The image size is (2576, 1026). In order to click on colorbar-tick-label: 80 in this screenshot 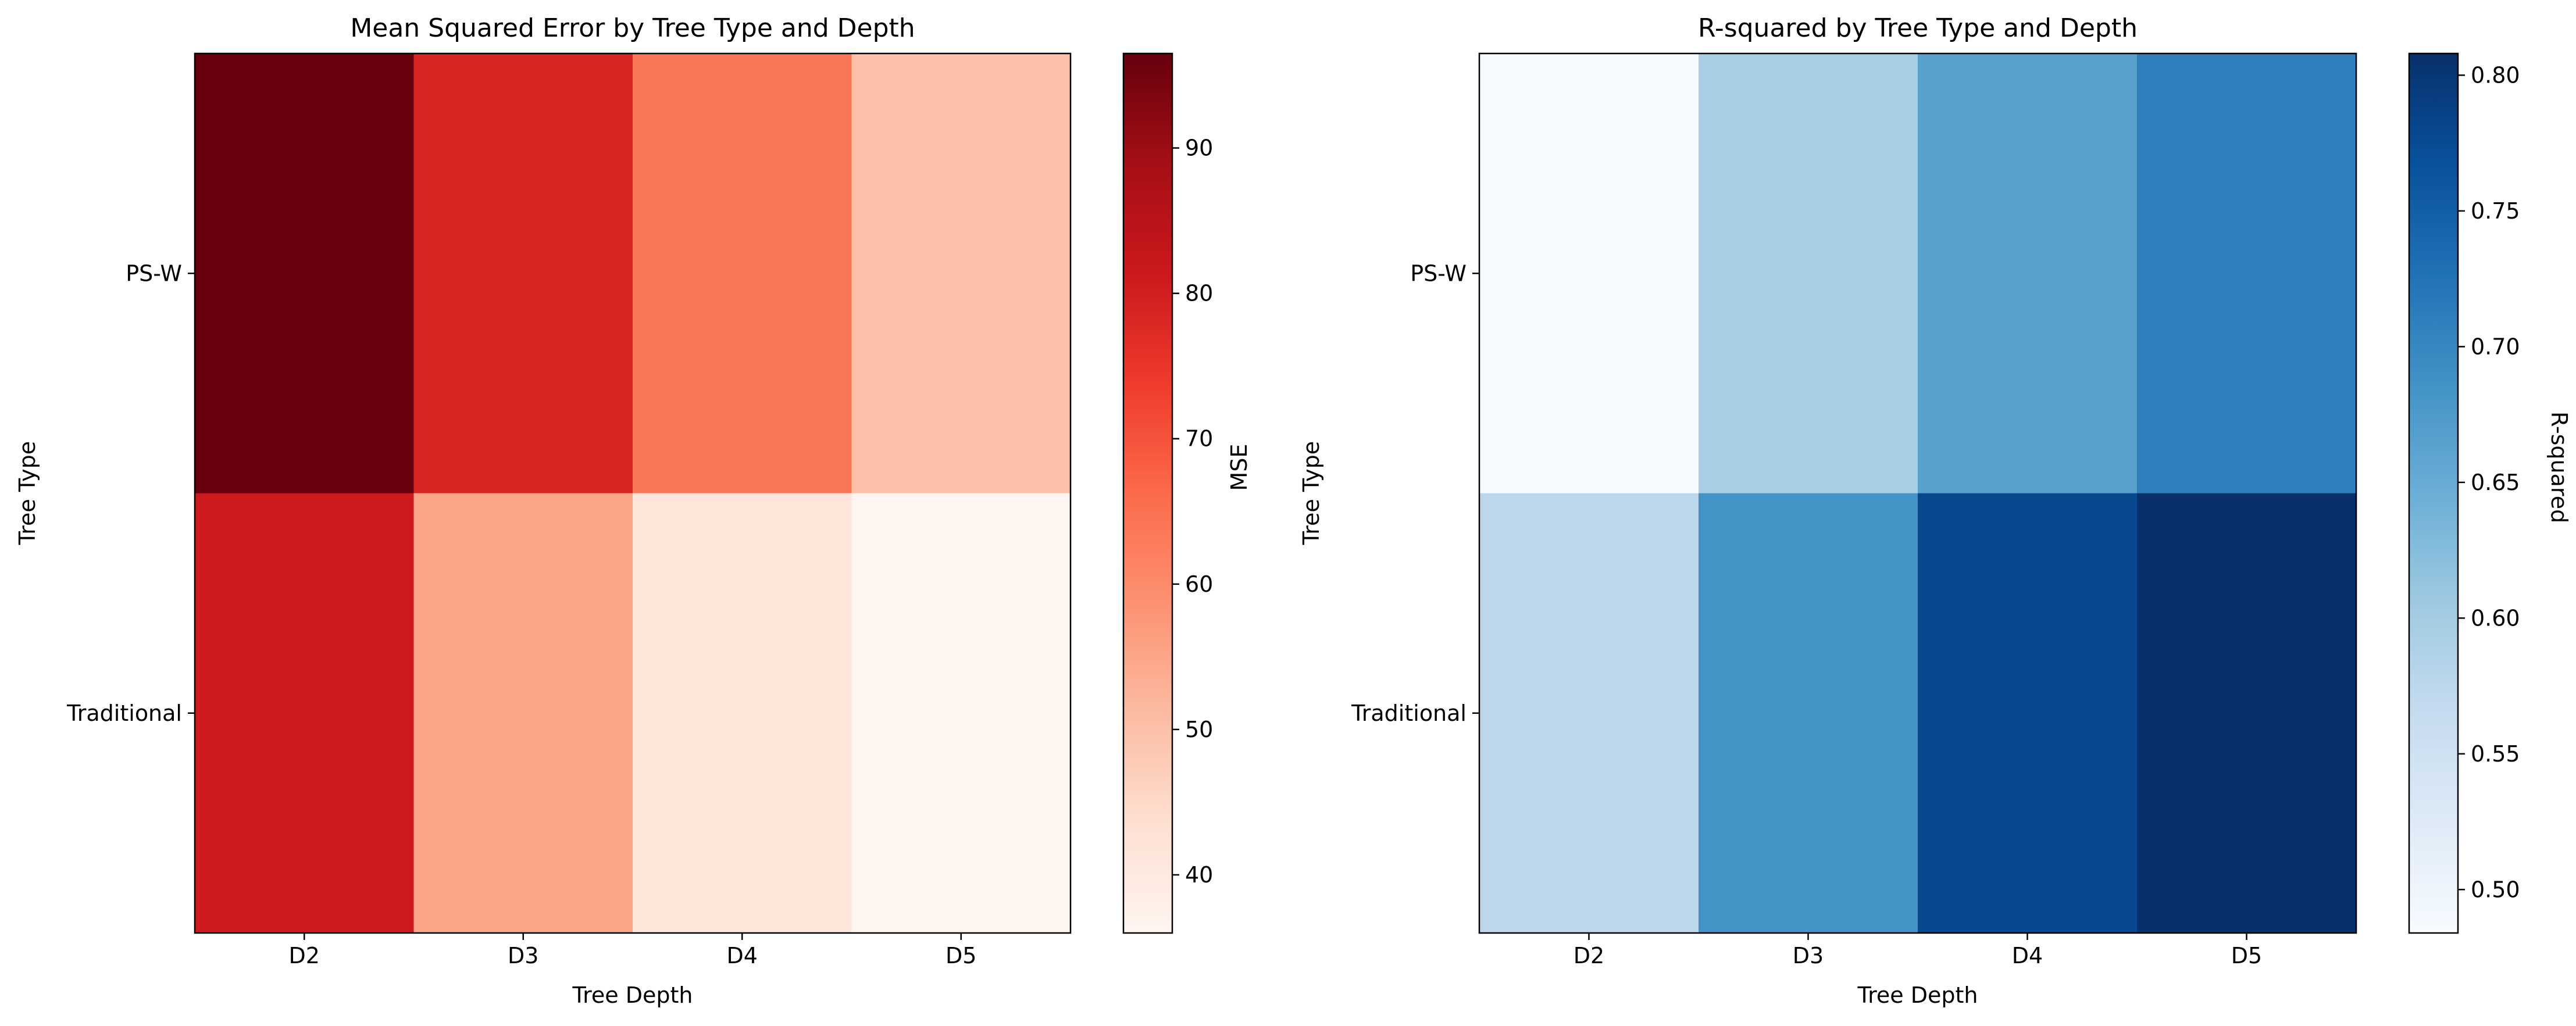, I will do `click(1199, 293)`.